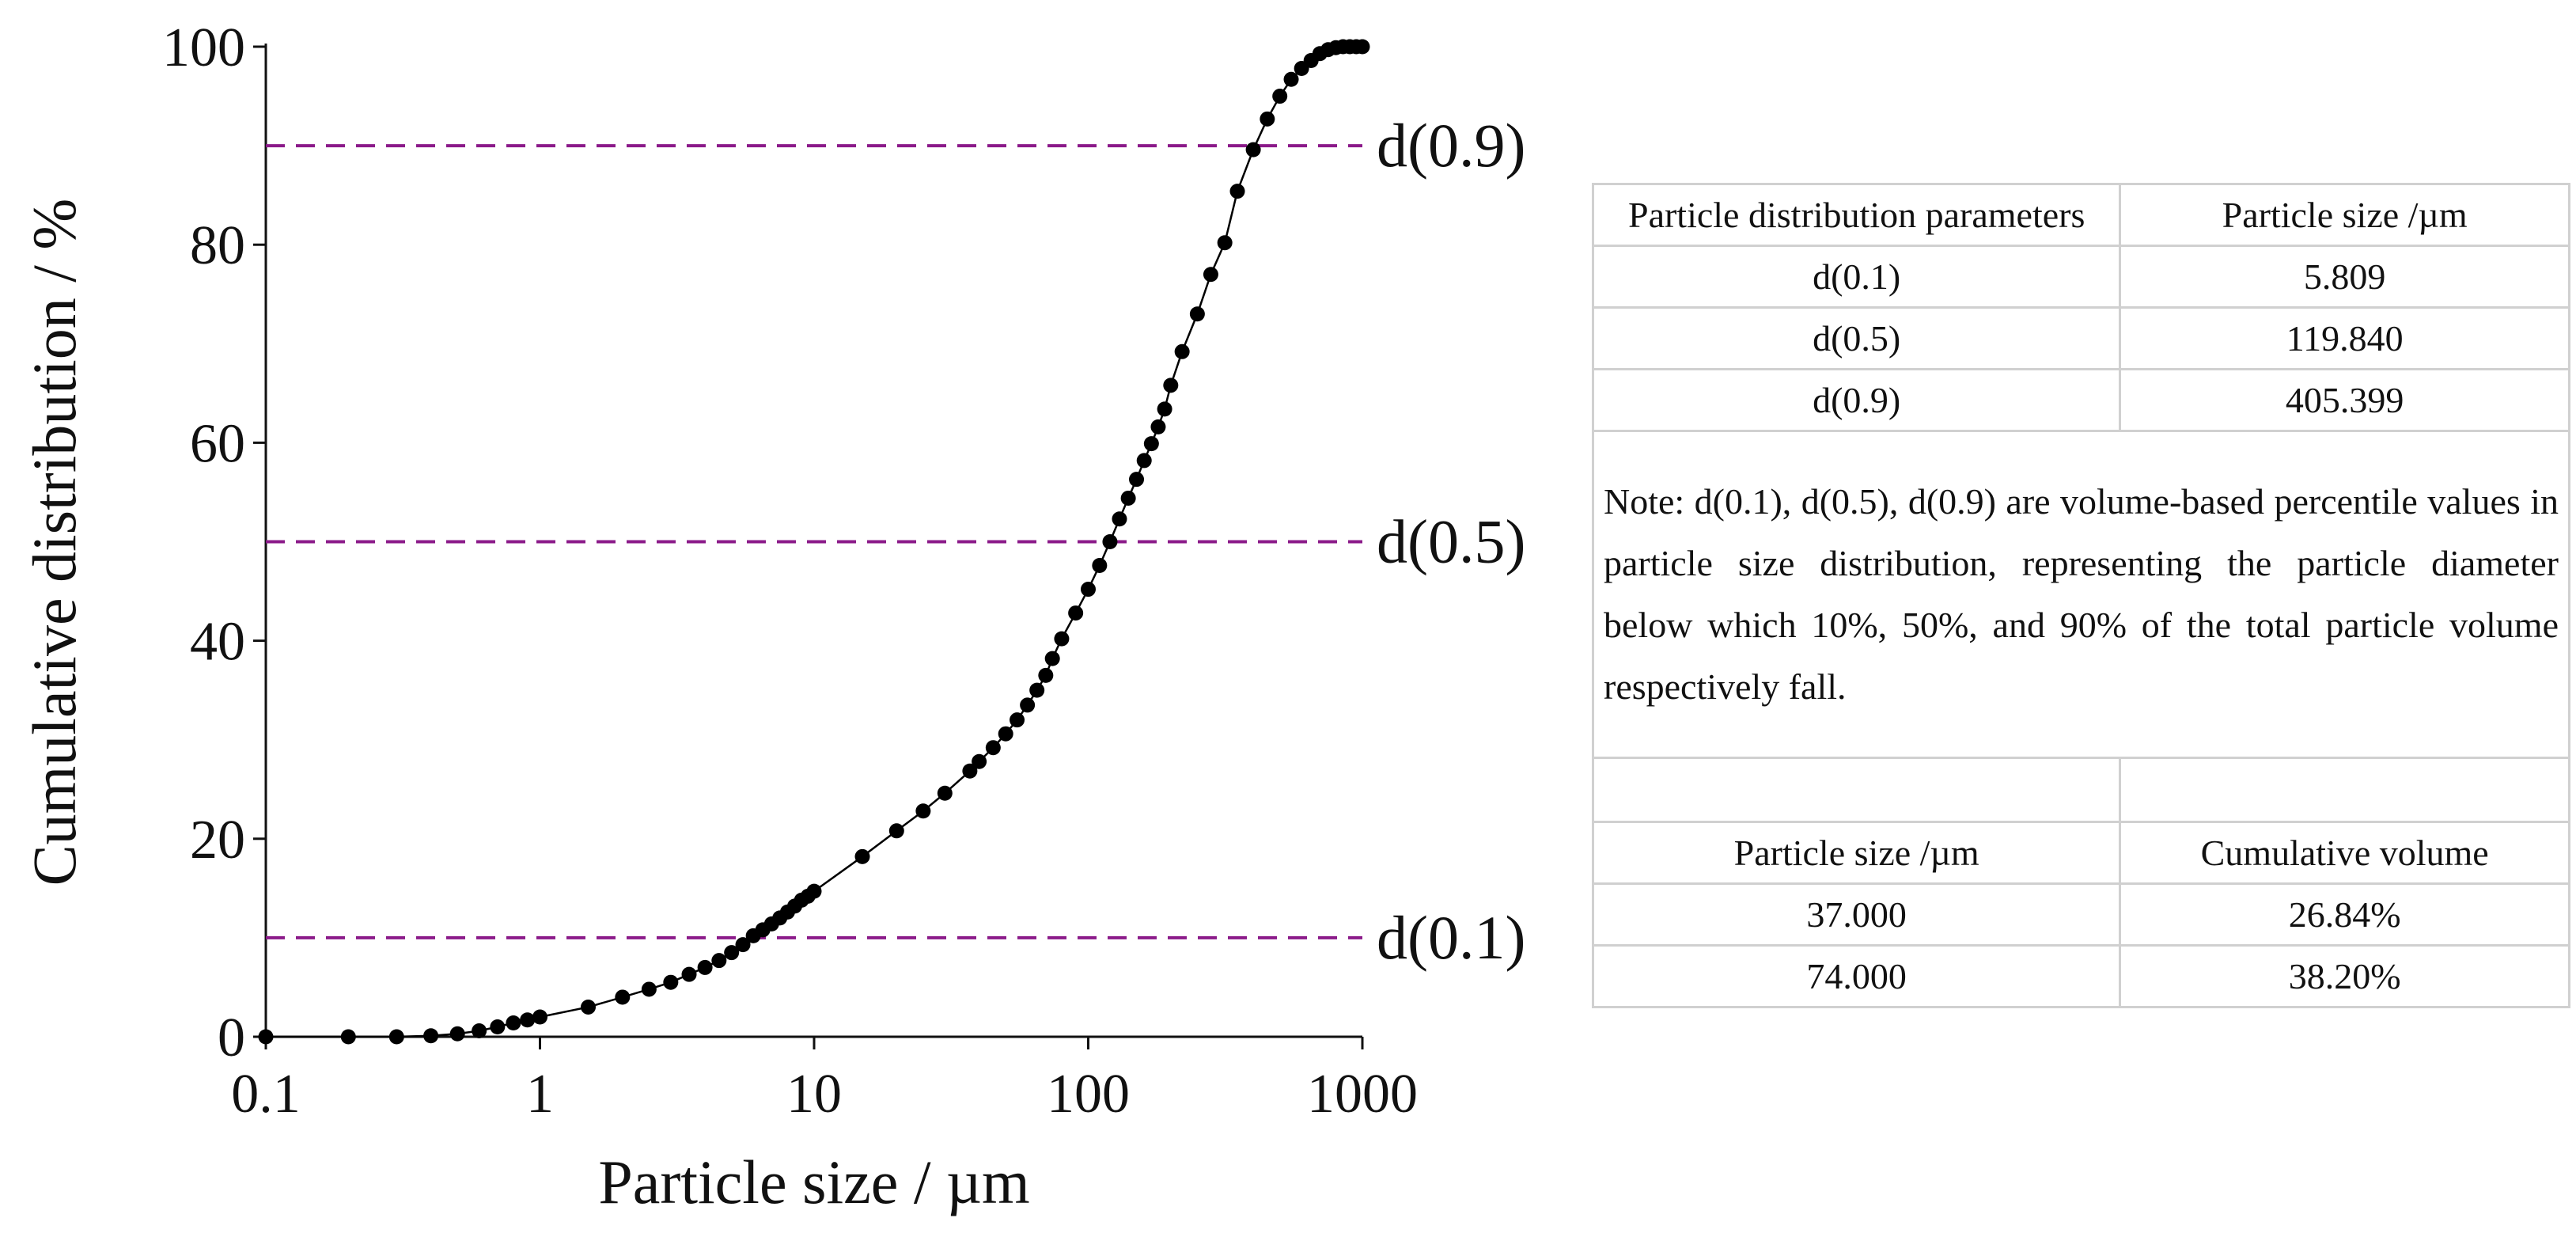  What do you see at coordinates (1451, 937) in the screenshot?
I see `reference-label: d(0.1)` at bounding box center [1451, 937].